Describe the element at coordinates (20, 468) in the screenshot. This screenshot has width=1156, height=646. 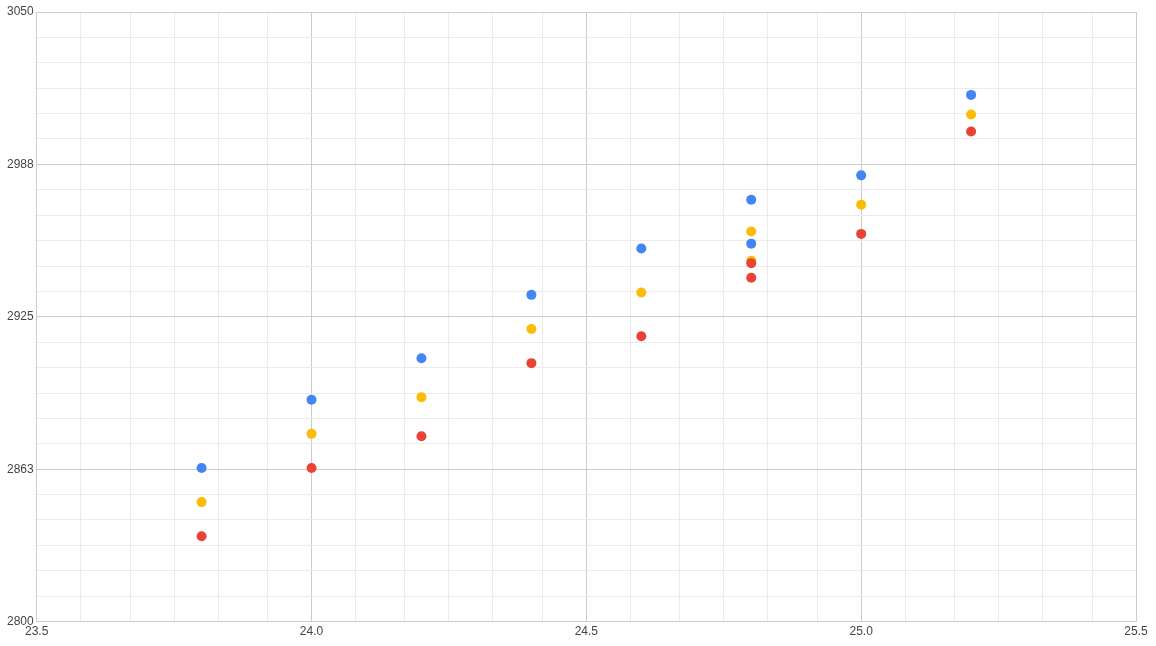
I see `y-tick-label: 2863` at that location.